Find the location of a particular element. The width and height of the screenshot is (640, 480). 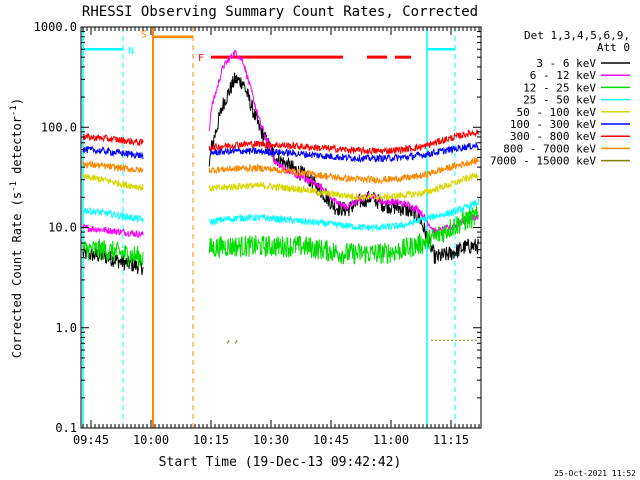

y-tick-label: 100.0 is located at coordinates (59, 127).